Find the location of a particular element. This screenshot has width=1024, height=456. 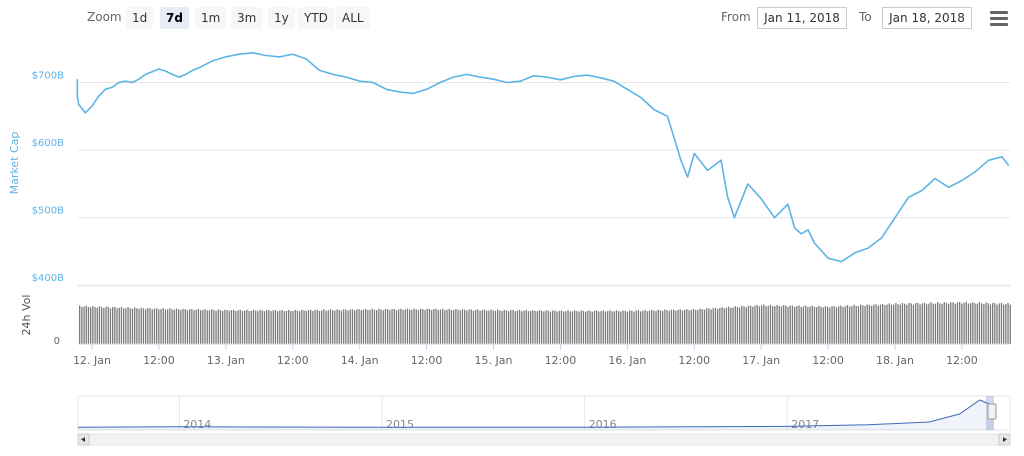

zoom-7d-button: 7d is located at coordinates (174, 18).